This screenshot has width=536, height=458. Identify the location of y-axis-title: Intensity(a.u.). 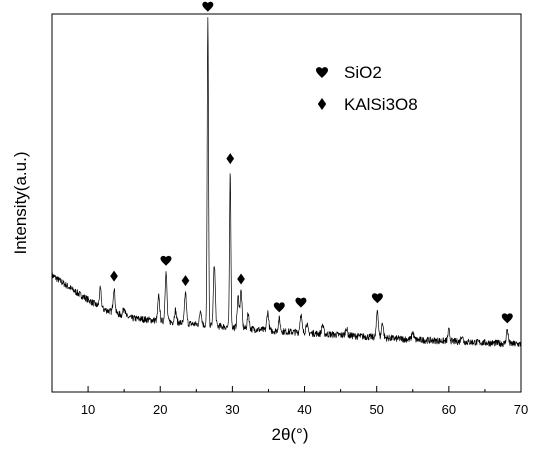
(20, 203).